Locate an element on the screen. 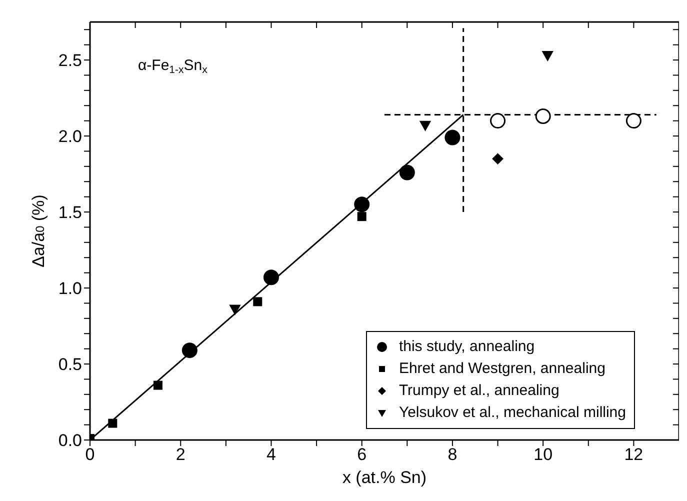 The image size is (687, 501). y-tick-label: 2.5 is located at coordinates (70, 60).